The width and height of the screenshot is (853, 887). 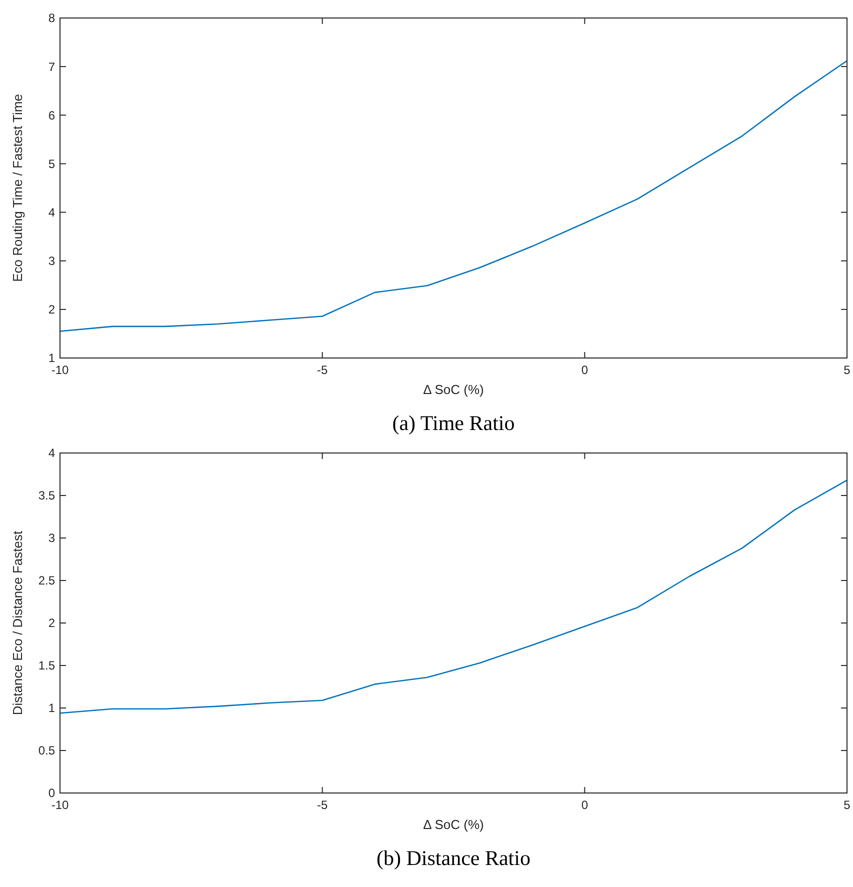 What do you see at coordinates (52, 67) in the screenshot?
I see `y-tick-label: 7` at bounding box center [52, 67].